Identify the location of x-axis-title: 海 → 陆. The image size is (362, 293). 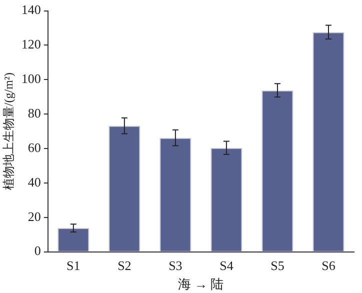
(201, 284).